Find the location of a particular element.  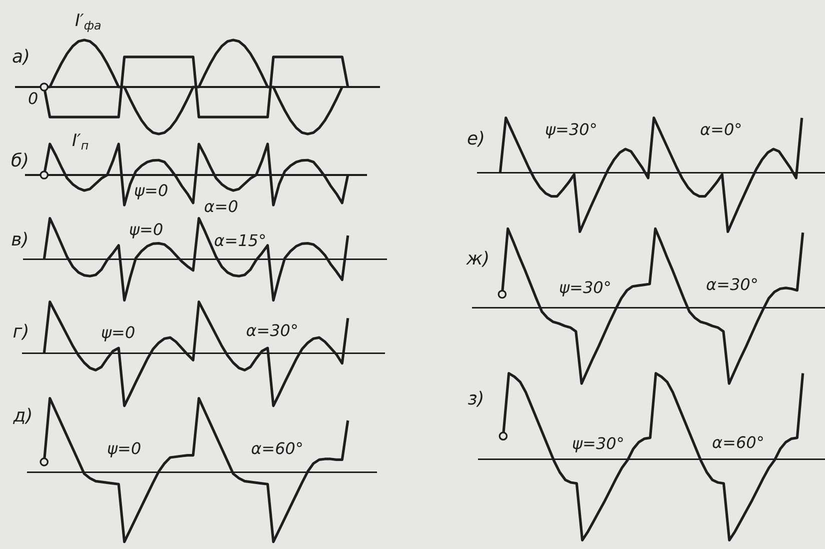

chart-title: а) is located at coordinates (21, 57).